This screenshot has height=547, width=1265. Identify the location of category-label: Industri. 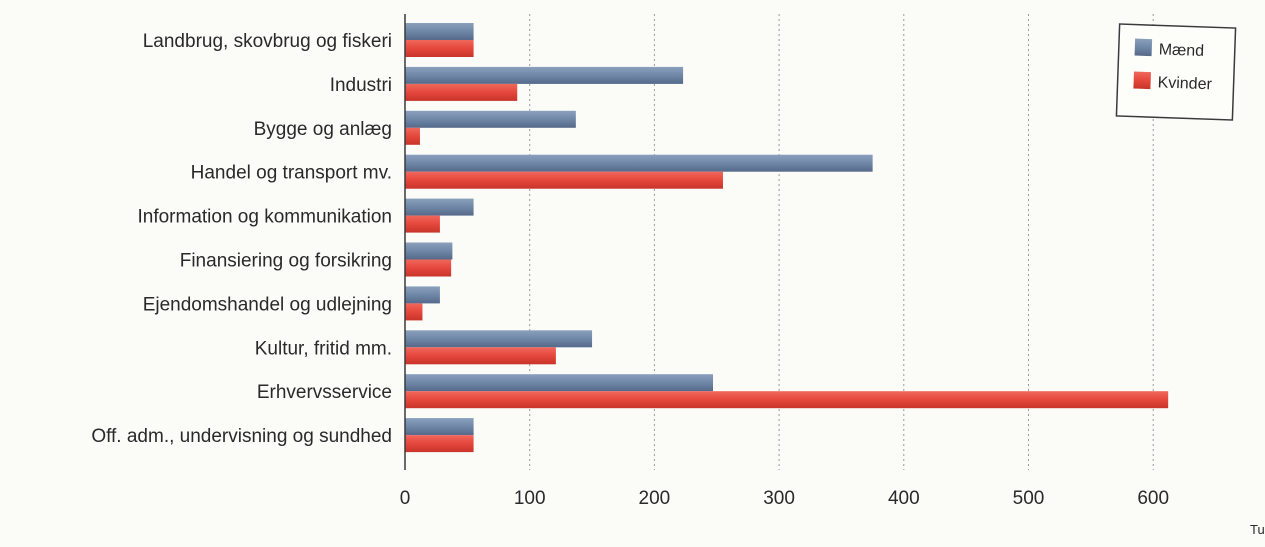
(361, 85).